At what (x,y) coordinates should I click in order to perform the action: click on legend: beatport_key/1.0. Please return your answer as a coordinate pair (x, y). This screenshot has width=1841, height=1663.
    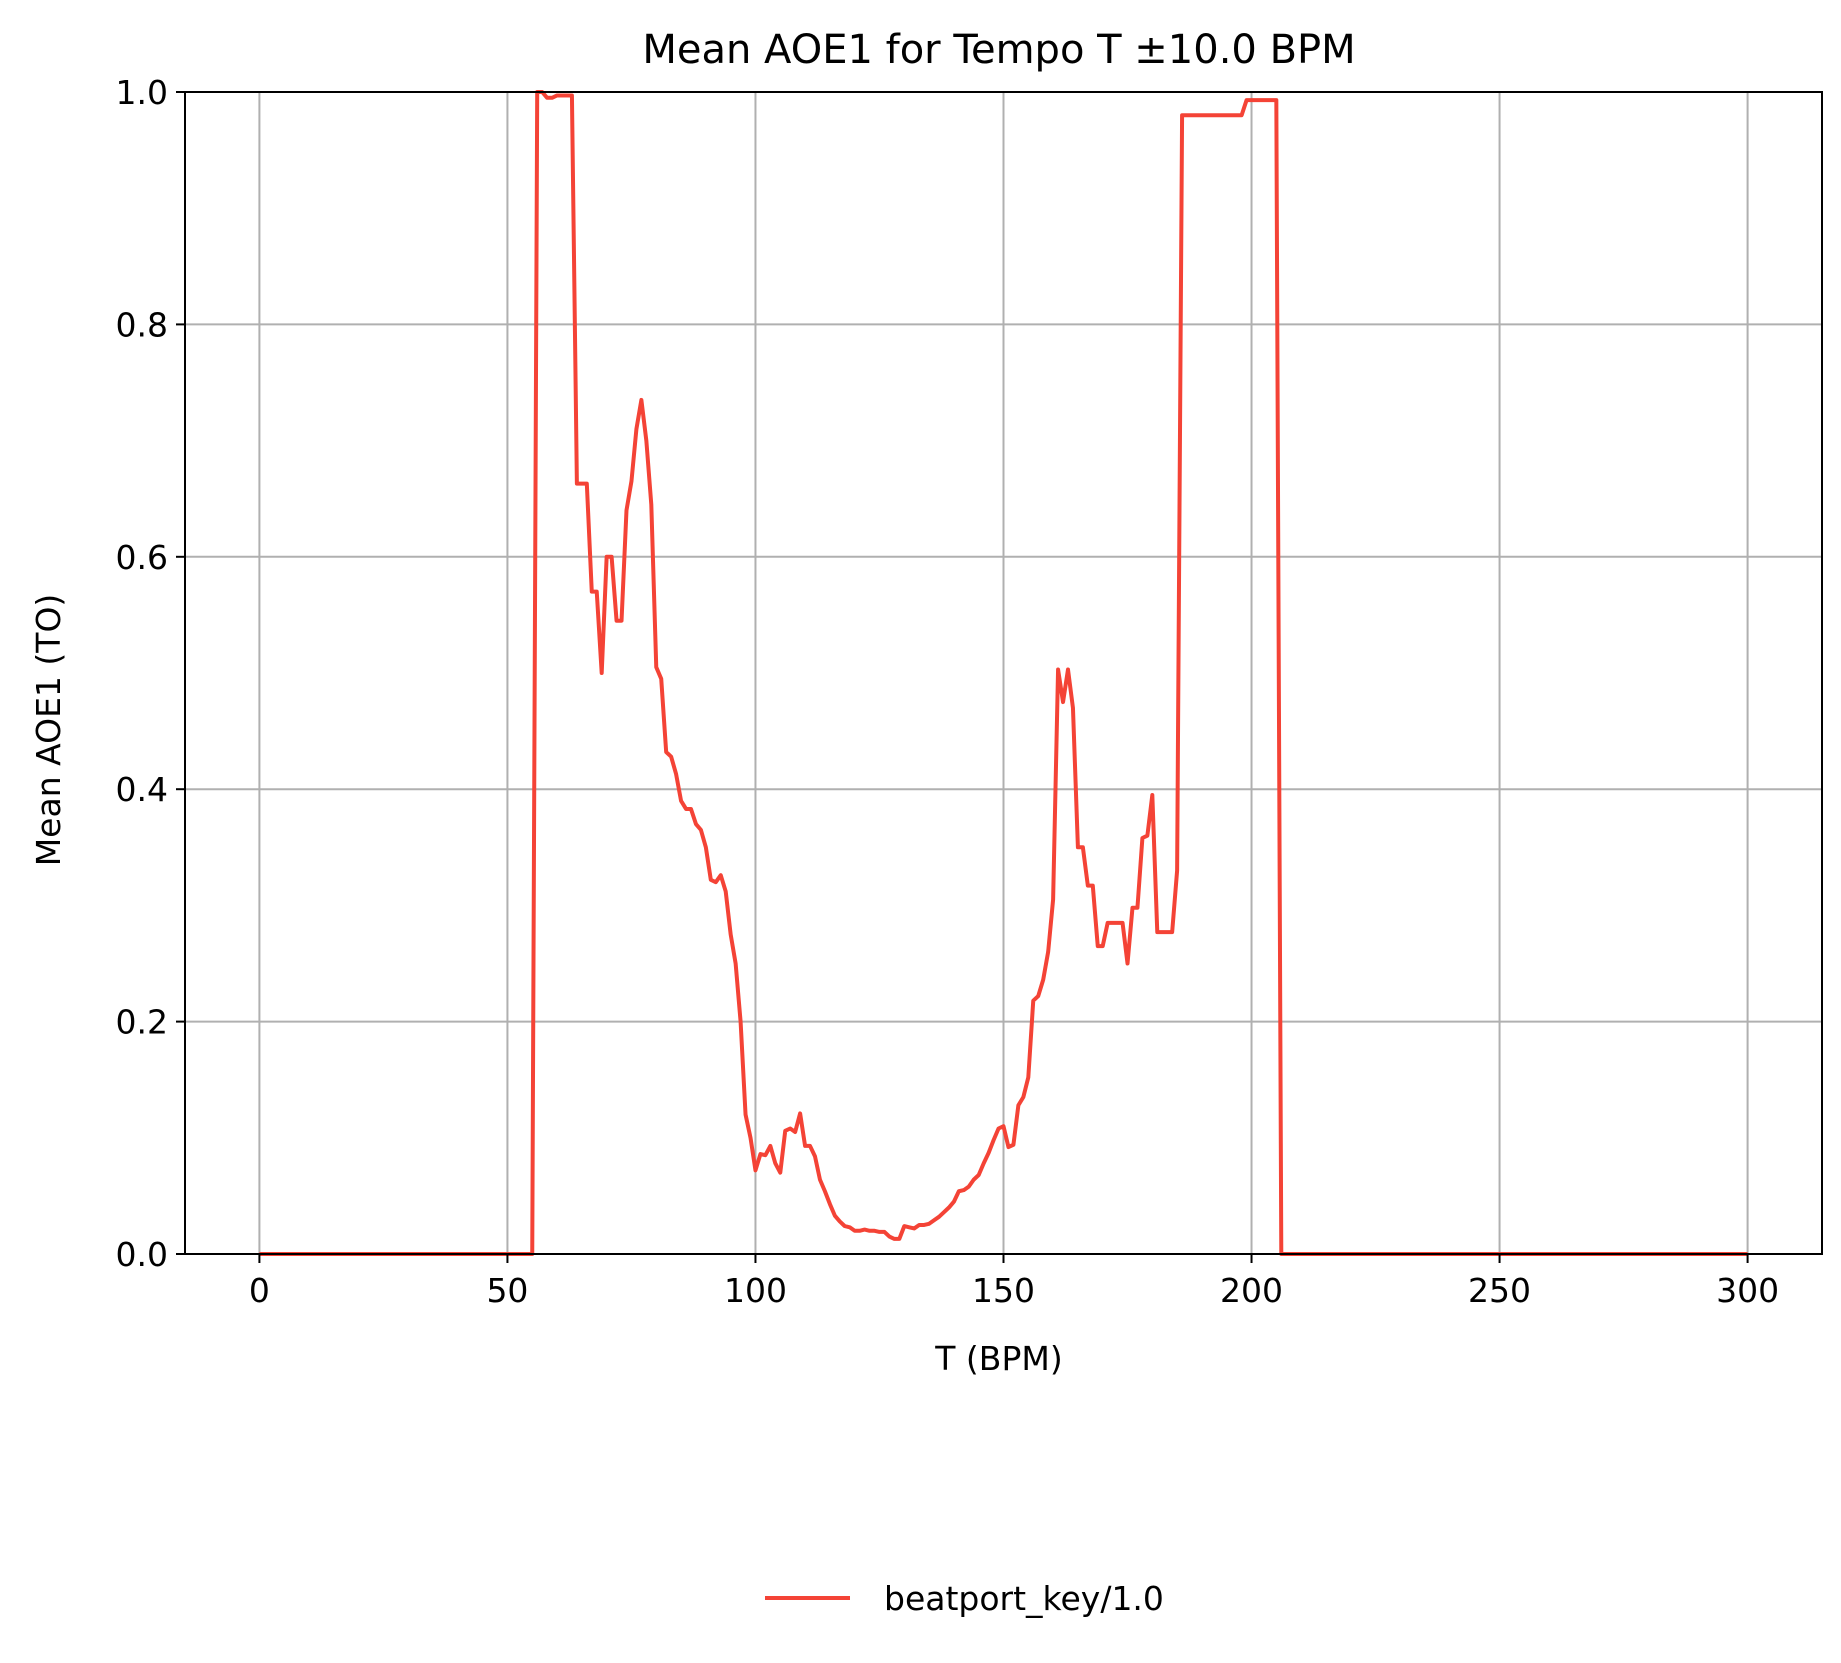
    Looking at the image, I should click on (964, 1598).